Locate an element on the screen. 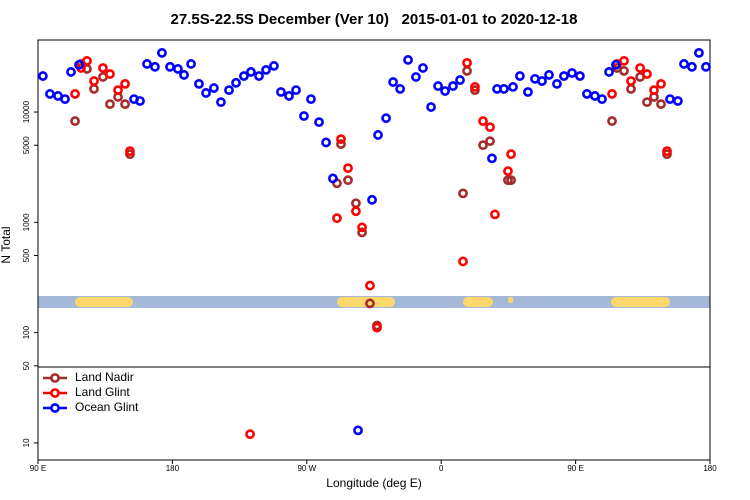  y-tick-label: 100 is located at coordinates (26, 332).